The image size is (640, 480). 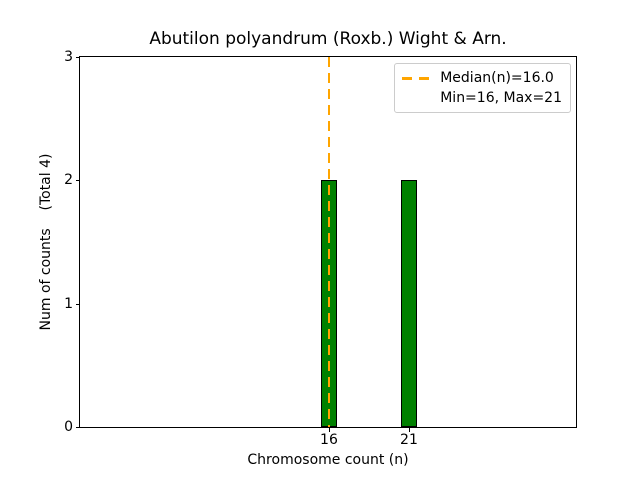 I want to click on y-tick-label-3: 3, so click(x=68, y=57).